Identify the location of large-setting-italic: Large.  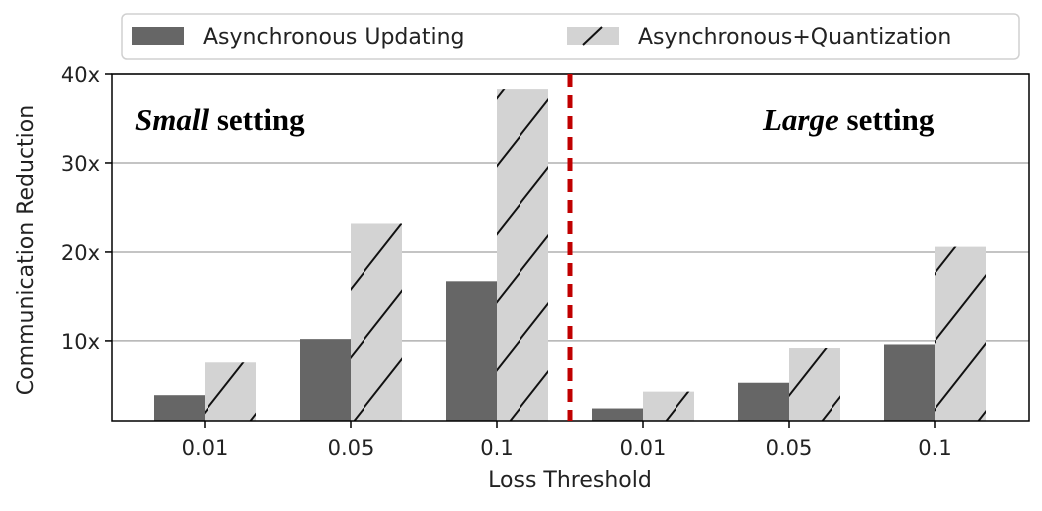
(800, 119).